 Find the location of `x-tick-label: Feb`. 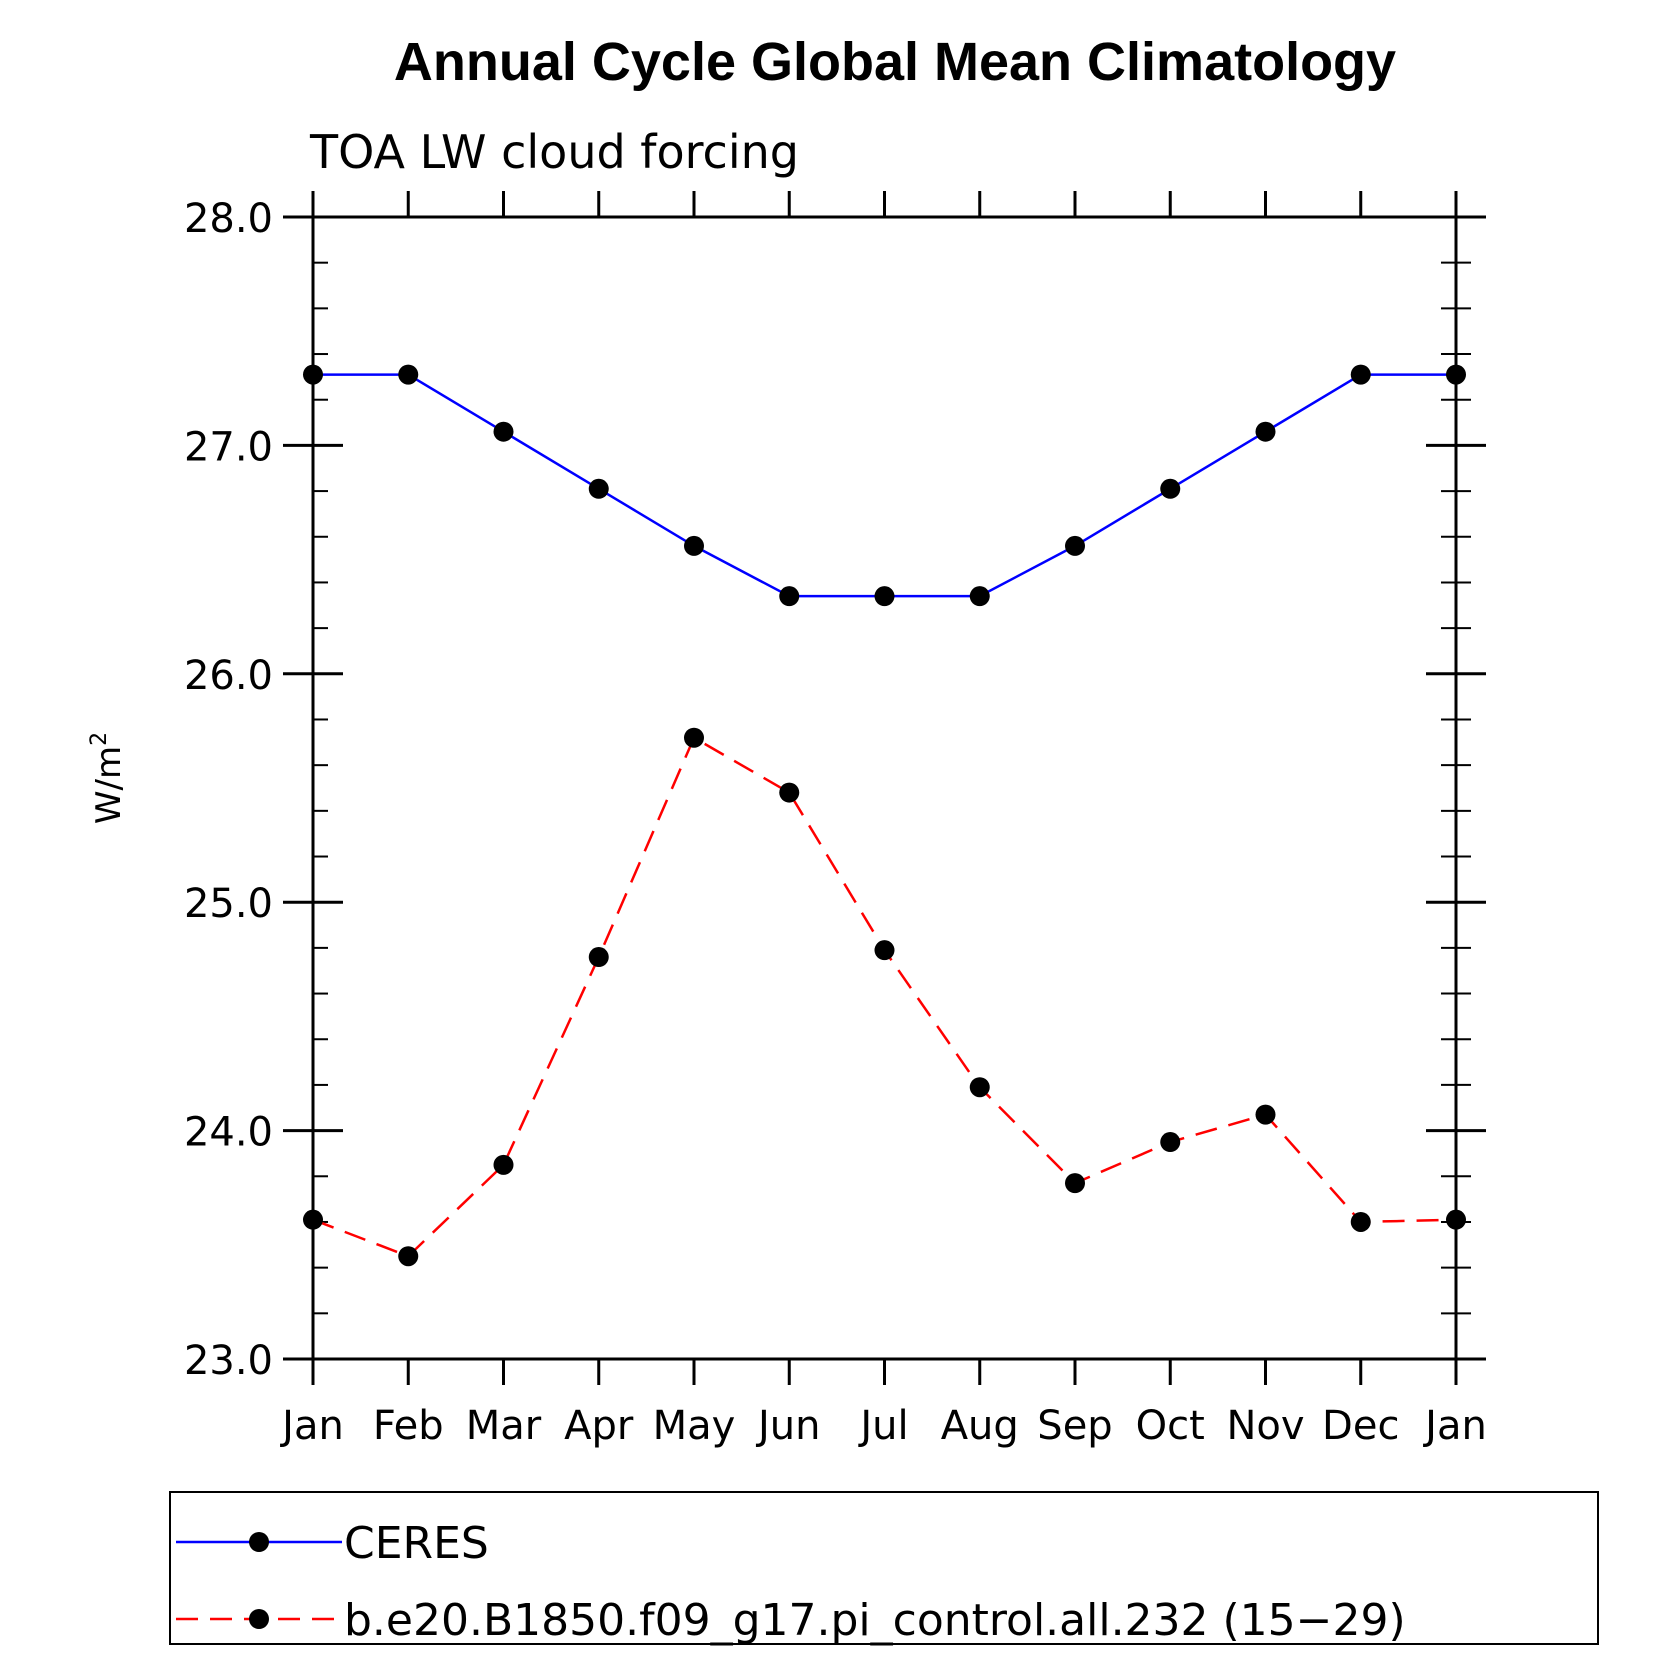

x-tick-label: Feb is located at coordinates (408, 1426).